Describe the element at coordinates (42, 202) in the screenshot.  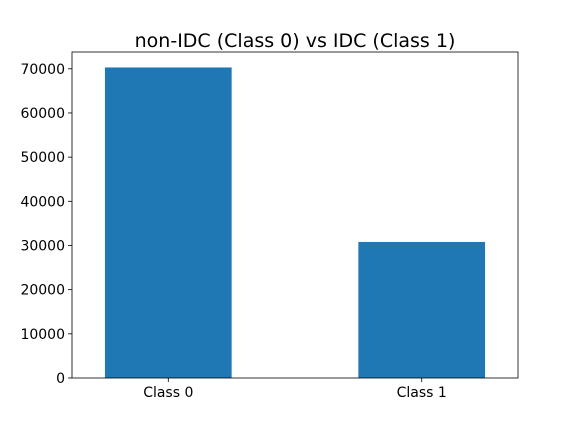
I see `y-tick-label: 40000` at that location.